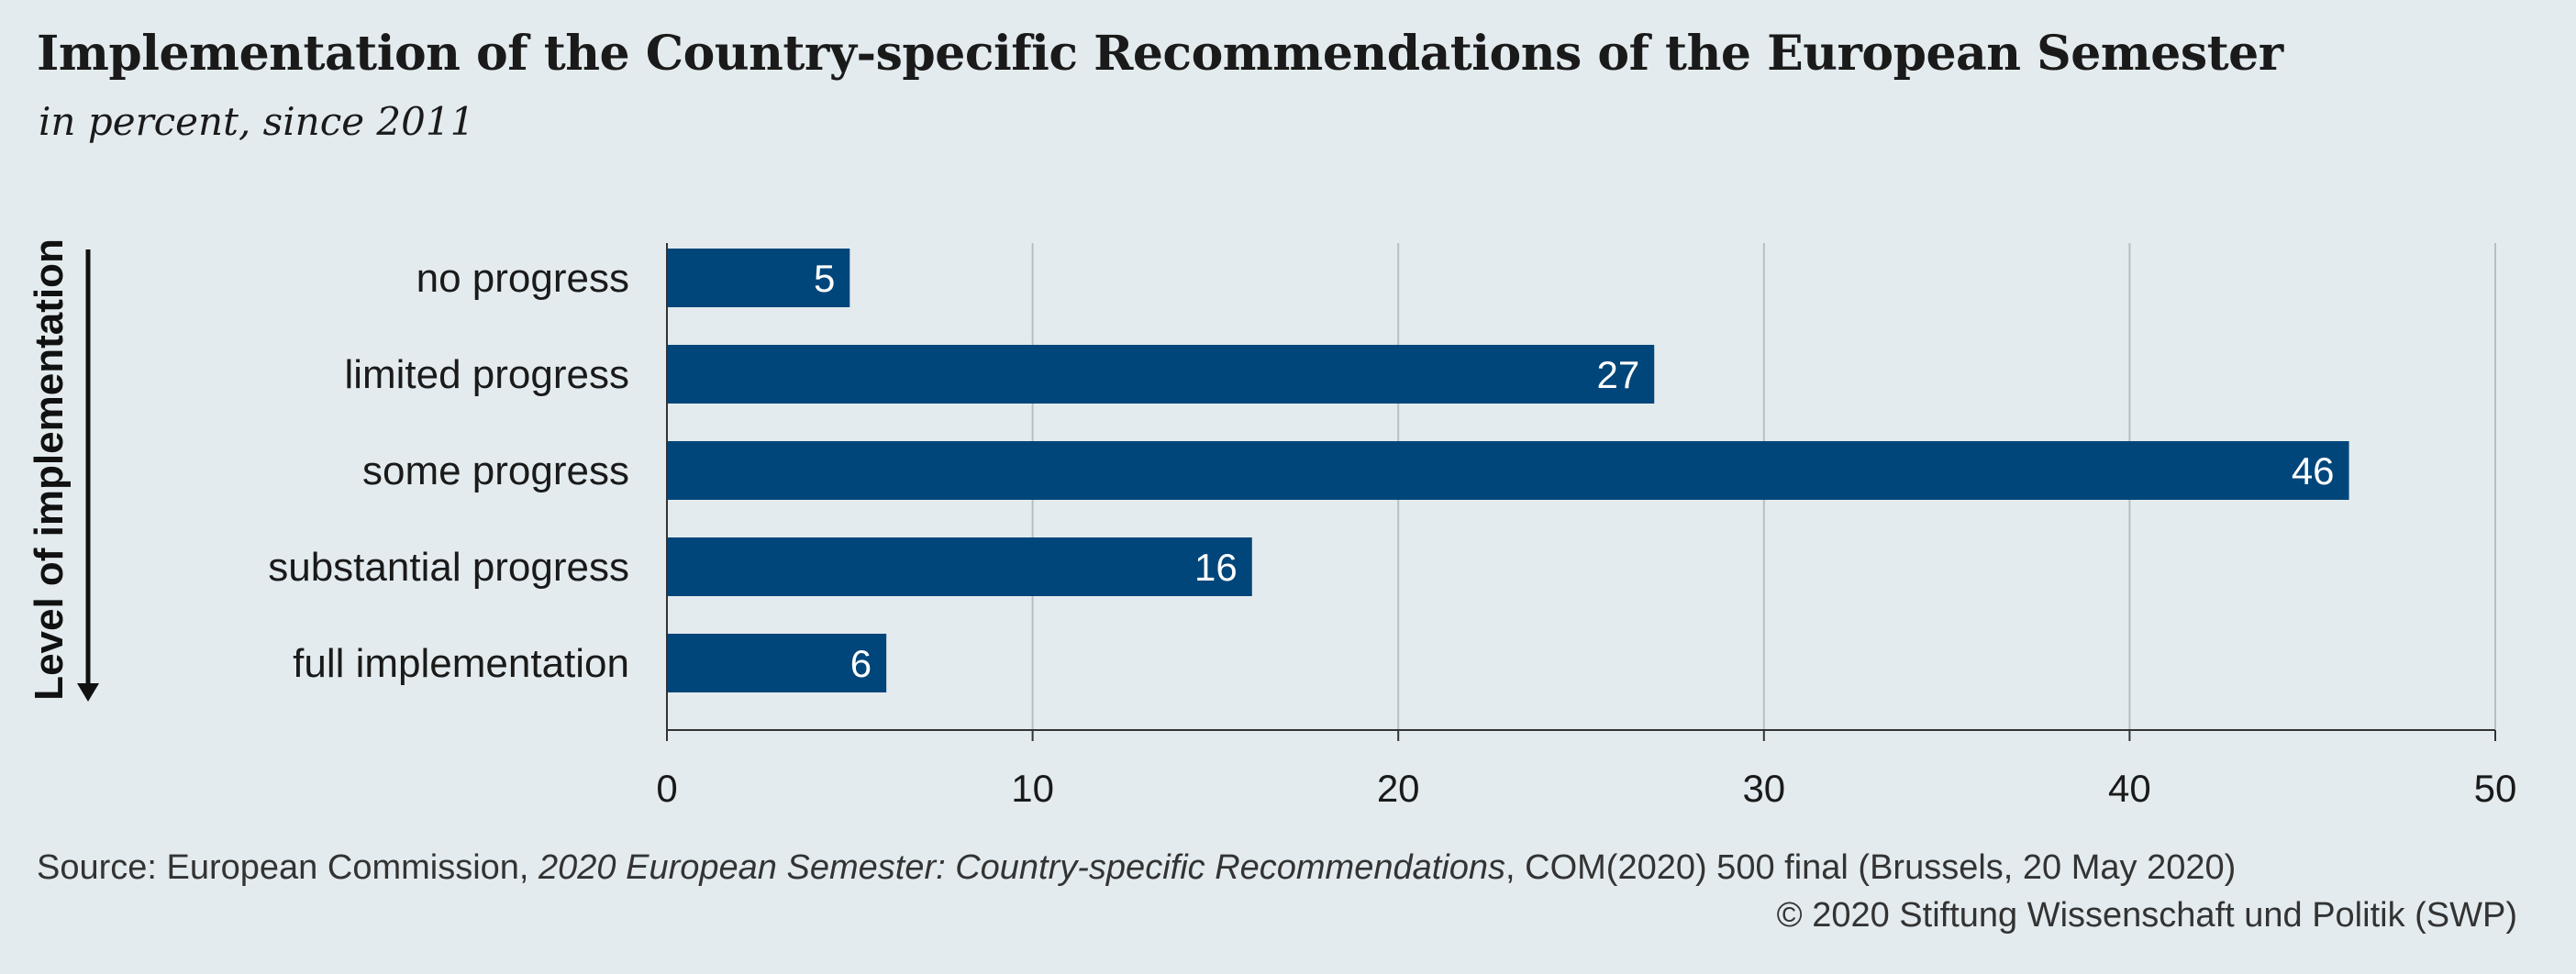  I want to click on category-label: full implementation, so click(461, 664).